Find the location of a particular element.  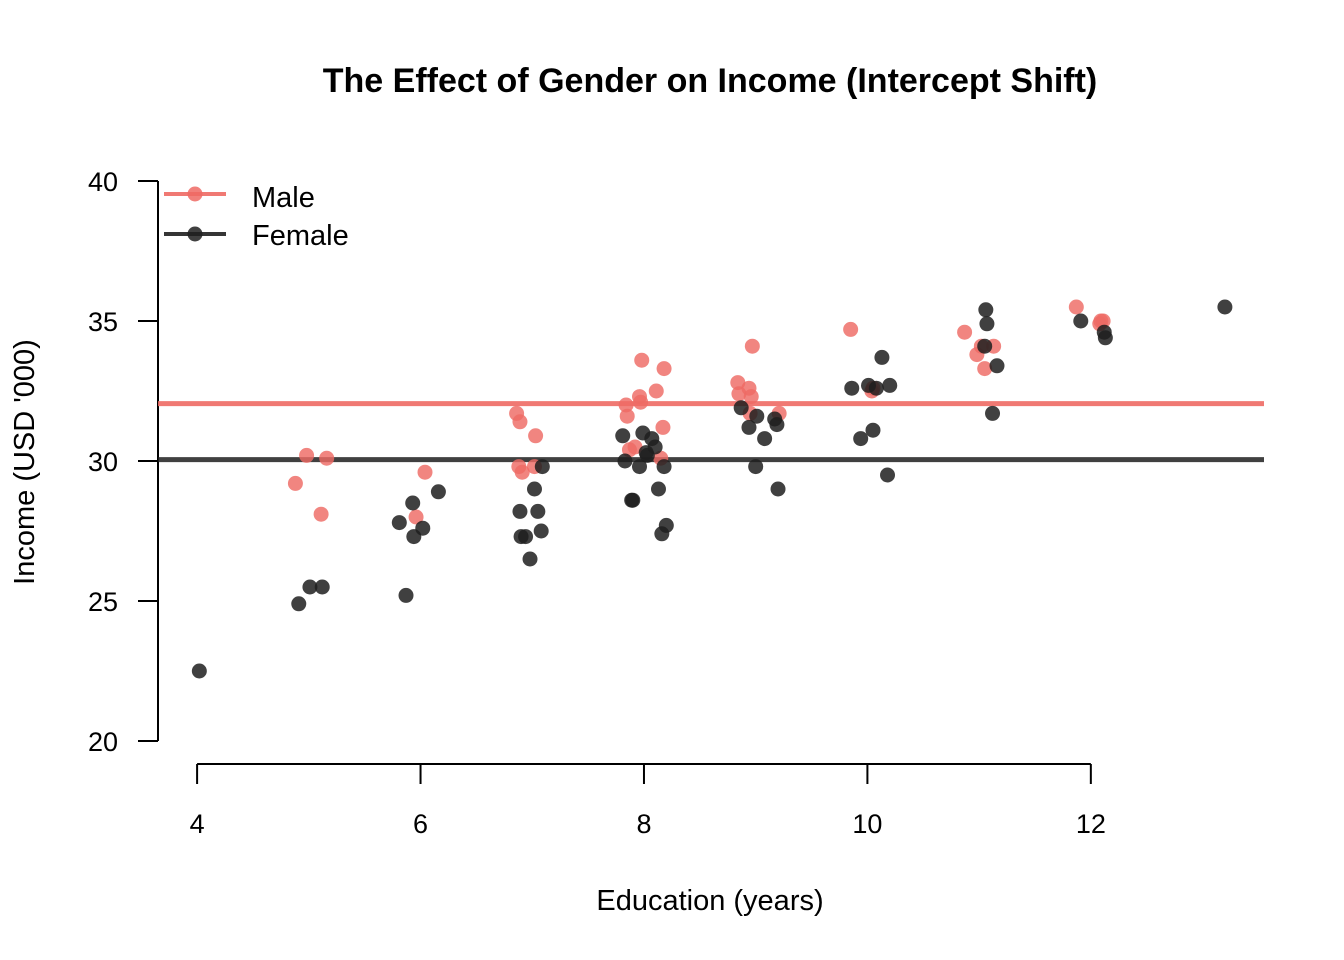

y-tick-label: 40 is located at coordinates (103, 182).